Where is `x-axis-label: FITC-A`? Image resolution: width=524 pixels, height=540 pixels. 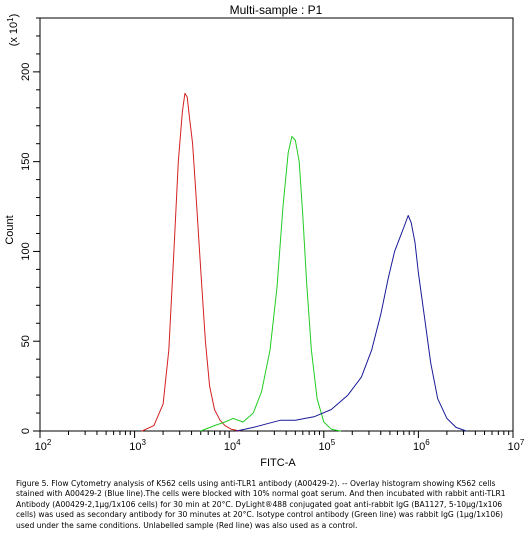
x-axis-label: FITC-A is located at coordinates (278, 463).